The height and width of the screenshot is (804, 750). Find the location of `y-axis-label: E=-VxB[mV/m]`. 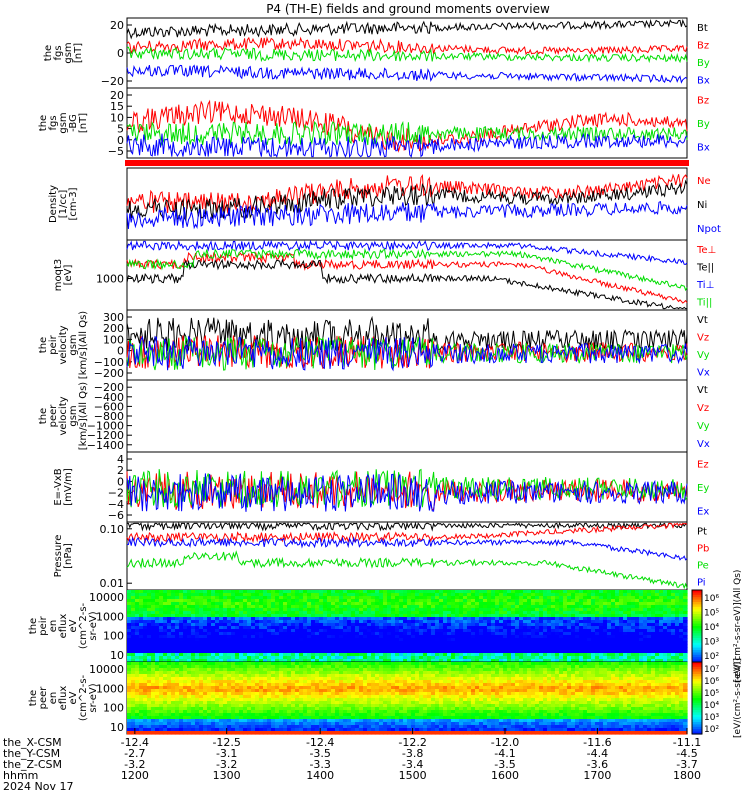

y-axis-label: E=-VxB[mV/m] is located at coordinates (63, 487).